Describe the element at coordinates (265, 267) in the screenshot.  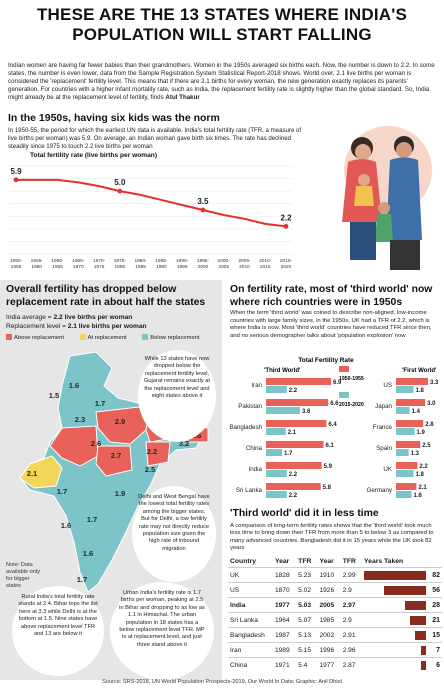
I see `x-tick-label-end: 2015` at that location.